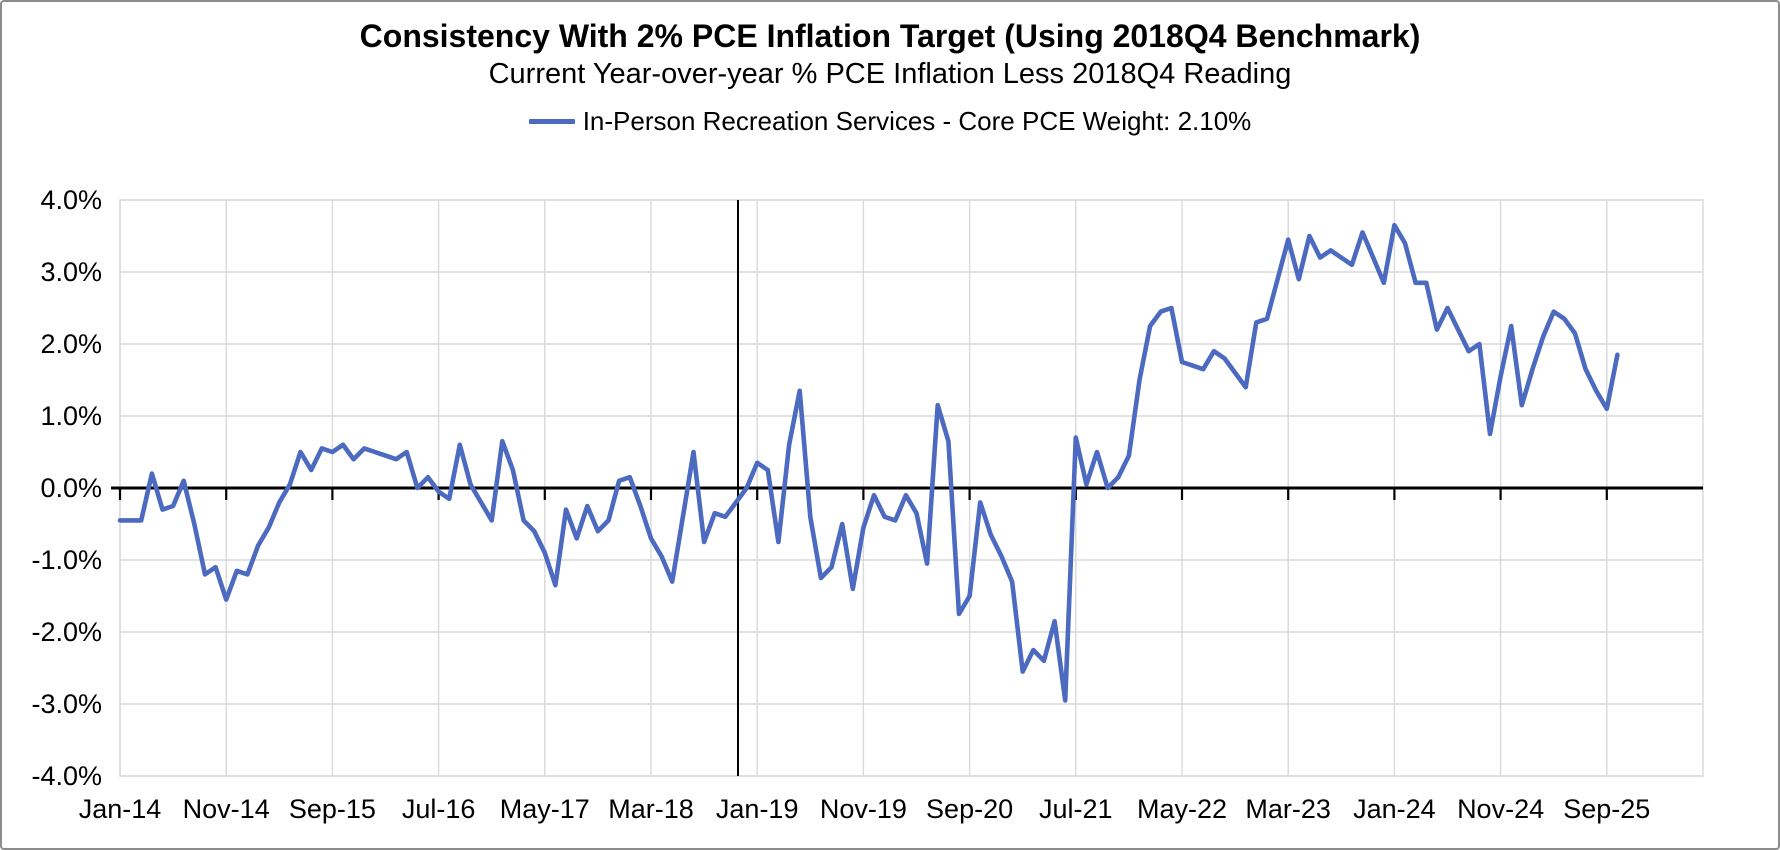 The image size is (1780, 850). What do you see at coordinates (551, 121) in the screenshot?
I see `legend-line-marker` at bounding box center [551, 121].